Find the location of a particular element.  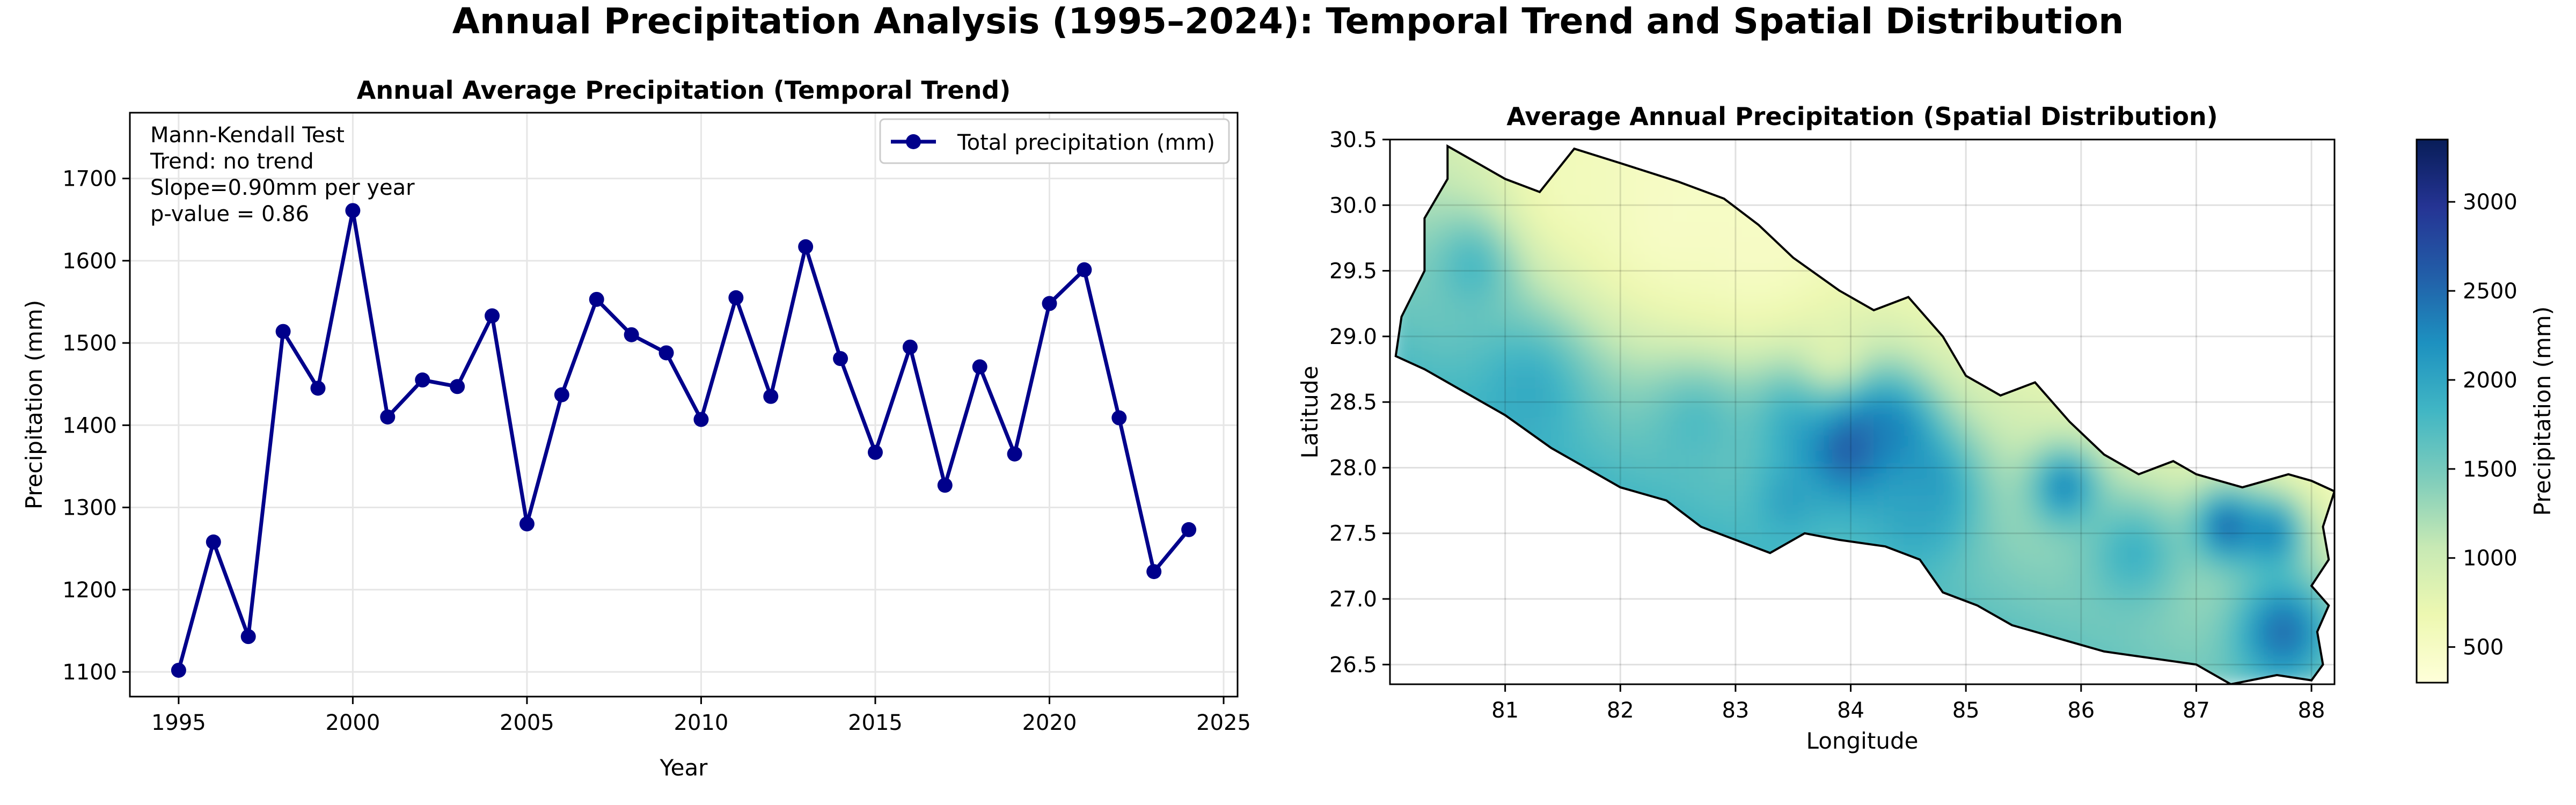

legend: Total precipitation (mm) is located at coordinates (1054, 141).